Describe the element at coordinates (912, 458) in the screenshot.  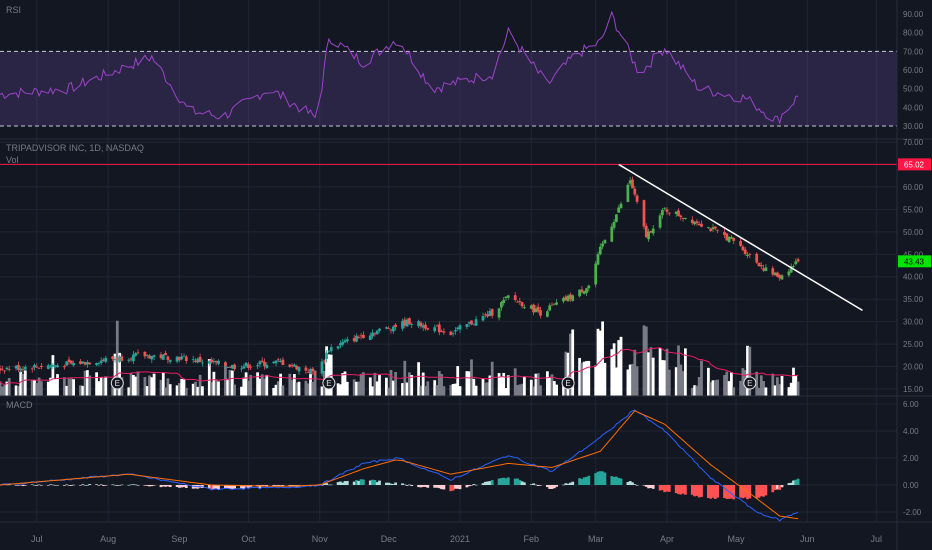
I see `macd-axis: 6.00 4.00 2.00 0.00 -2.00` at that location.